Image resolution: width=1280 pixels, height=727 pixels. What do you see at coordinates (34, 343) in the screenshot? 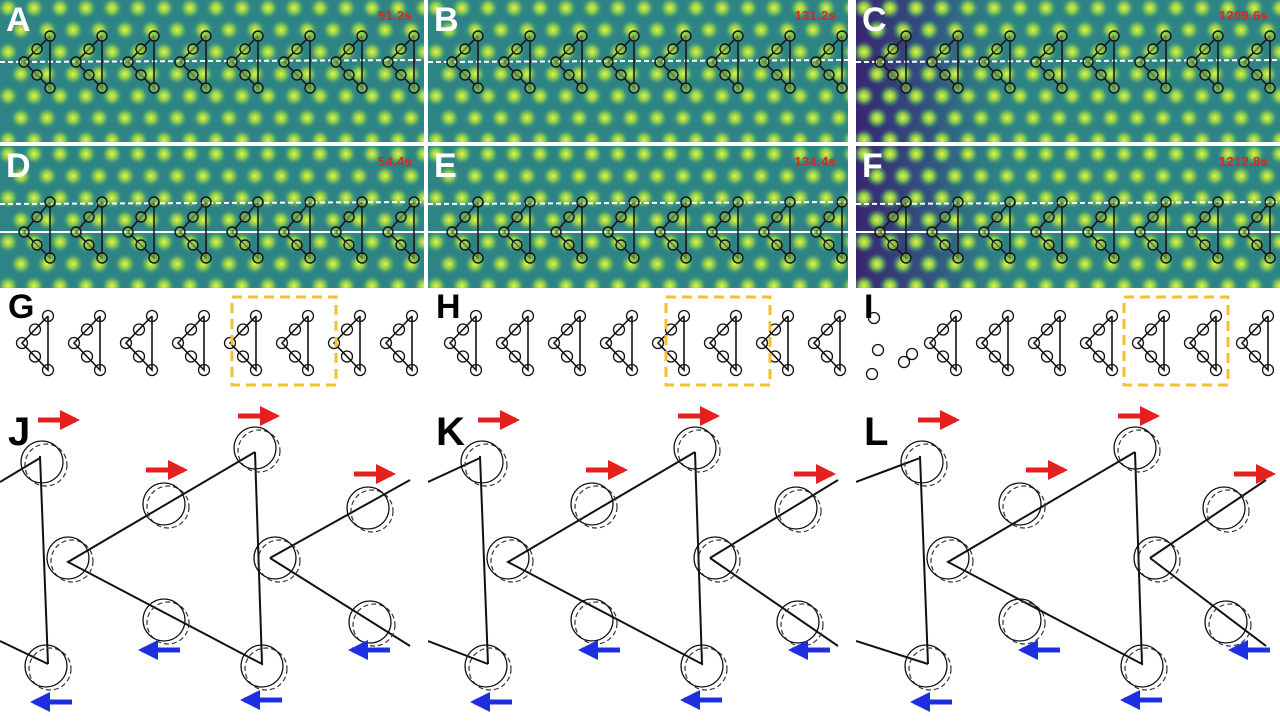
I see `chain-bond` at bounding box center [34, 343].